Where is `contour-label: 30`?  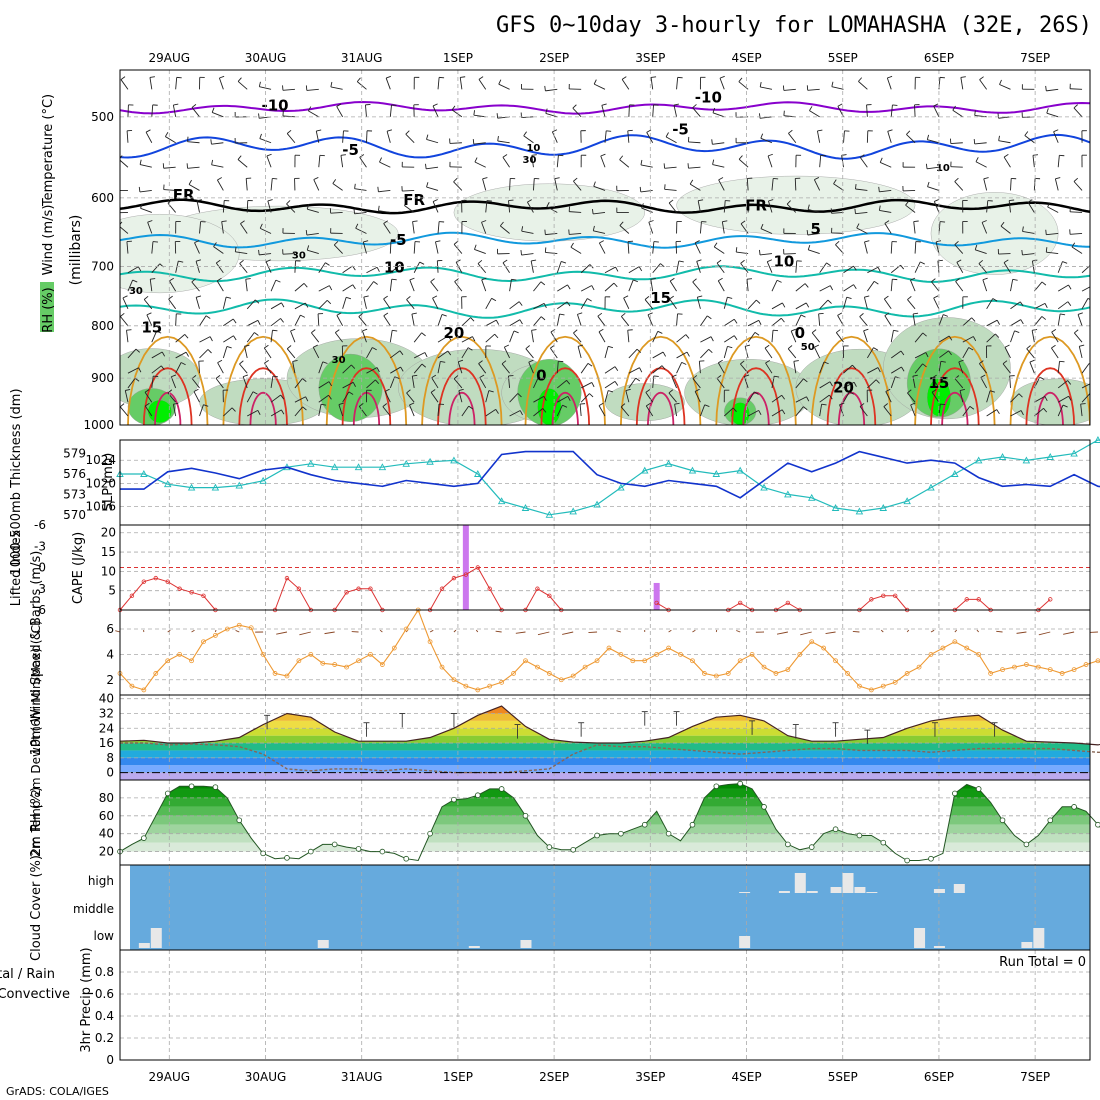
contour-label: 30 is located at coordinates (299, 256).